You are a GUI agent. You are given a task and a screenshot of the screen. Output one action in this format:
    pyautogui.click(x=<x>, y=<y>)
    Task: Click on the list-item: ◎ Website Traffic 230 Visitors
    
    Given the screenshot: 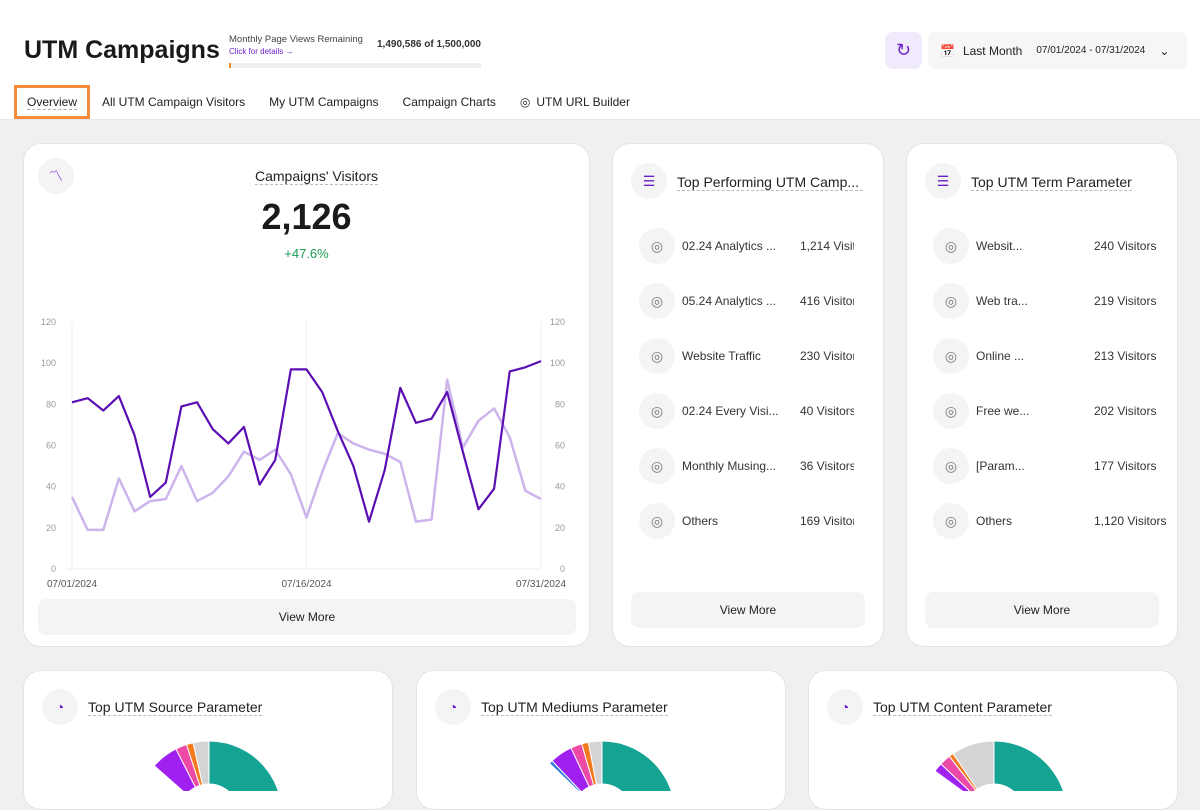 What is the action you would take?
    pyautogui.click(x=746, y=356)
    